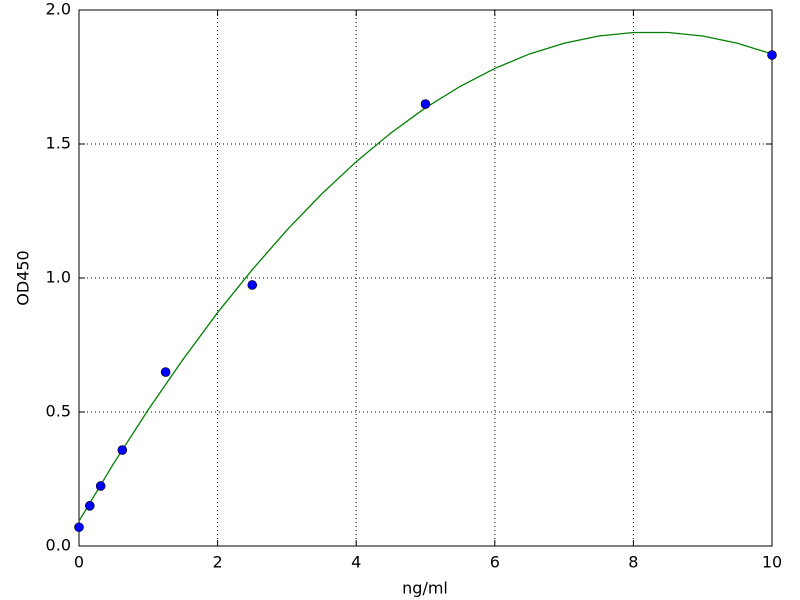 The image size is (800, 600). I want to click on y-tick-label: 1.0, so click(58, 277).